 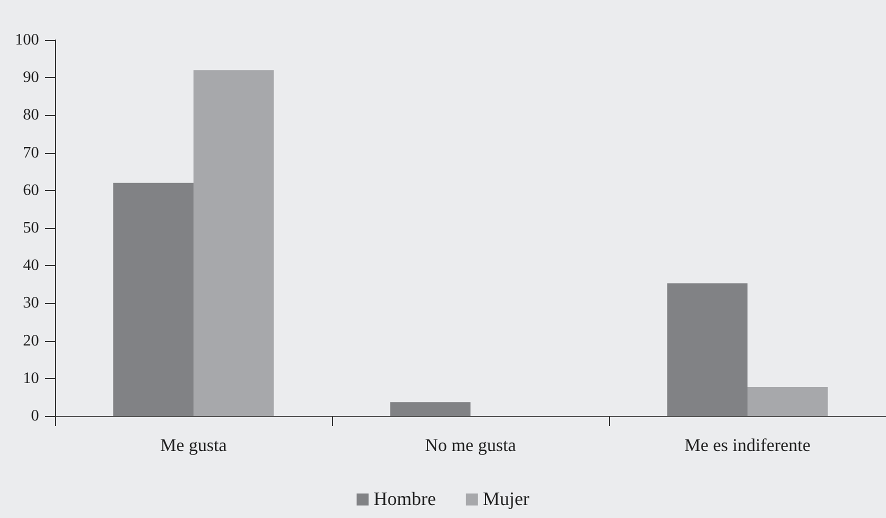 I want to click on y-tick-label: 20, so click(x=31, y=341).